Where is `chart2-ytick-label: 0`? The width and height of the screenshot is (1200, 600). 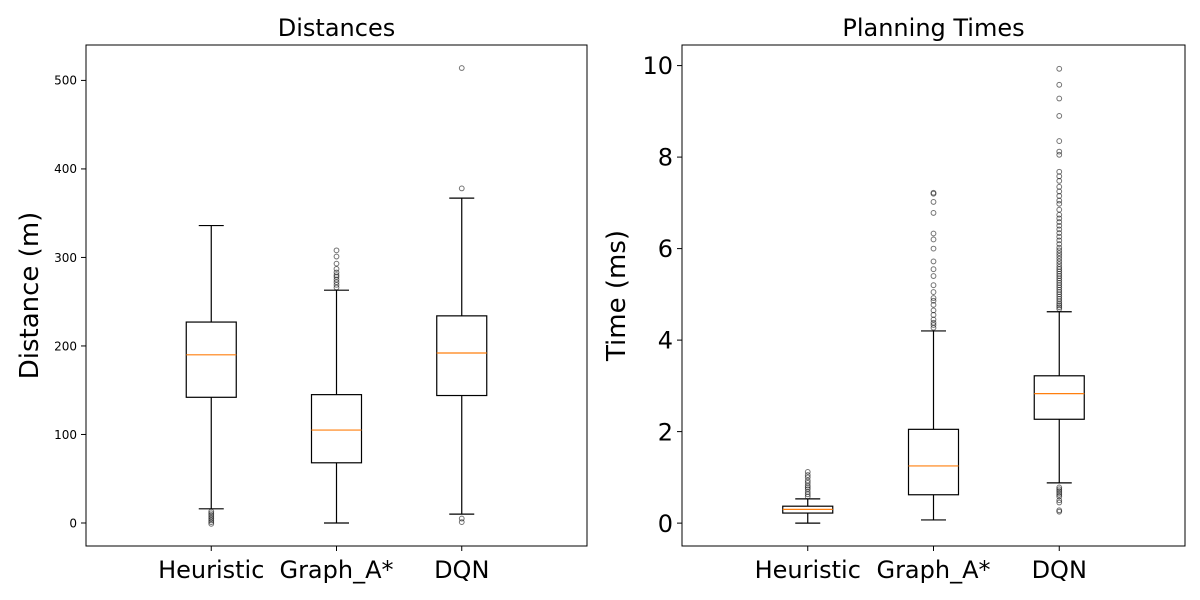
chart2-ytick-label: 0 is located at coordinates (665, 524).